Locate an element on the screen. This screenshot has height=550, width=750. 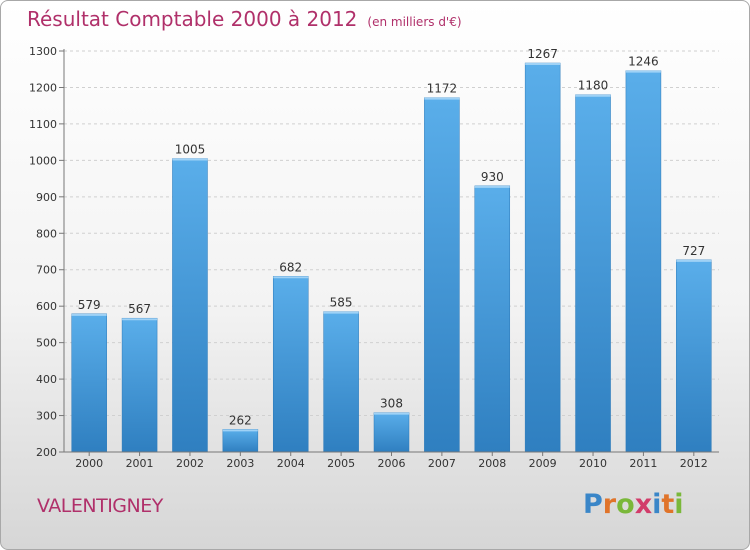
x-tick-label: 2011 is located at coordinates (643, 463).